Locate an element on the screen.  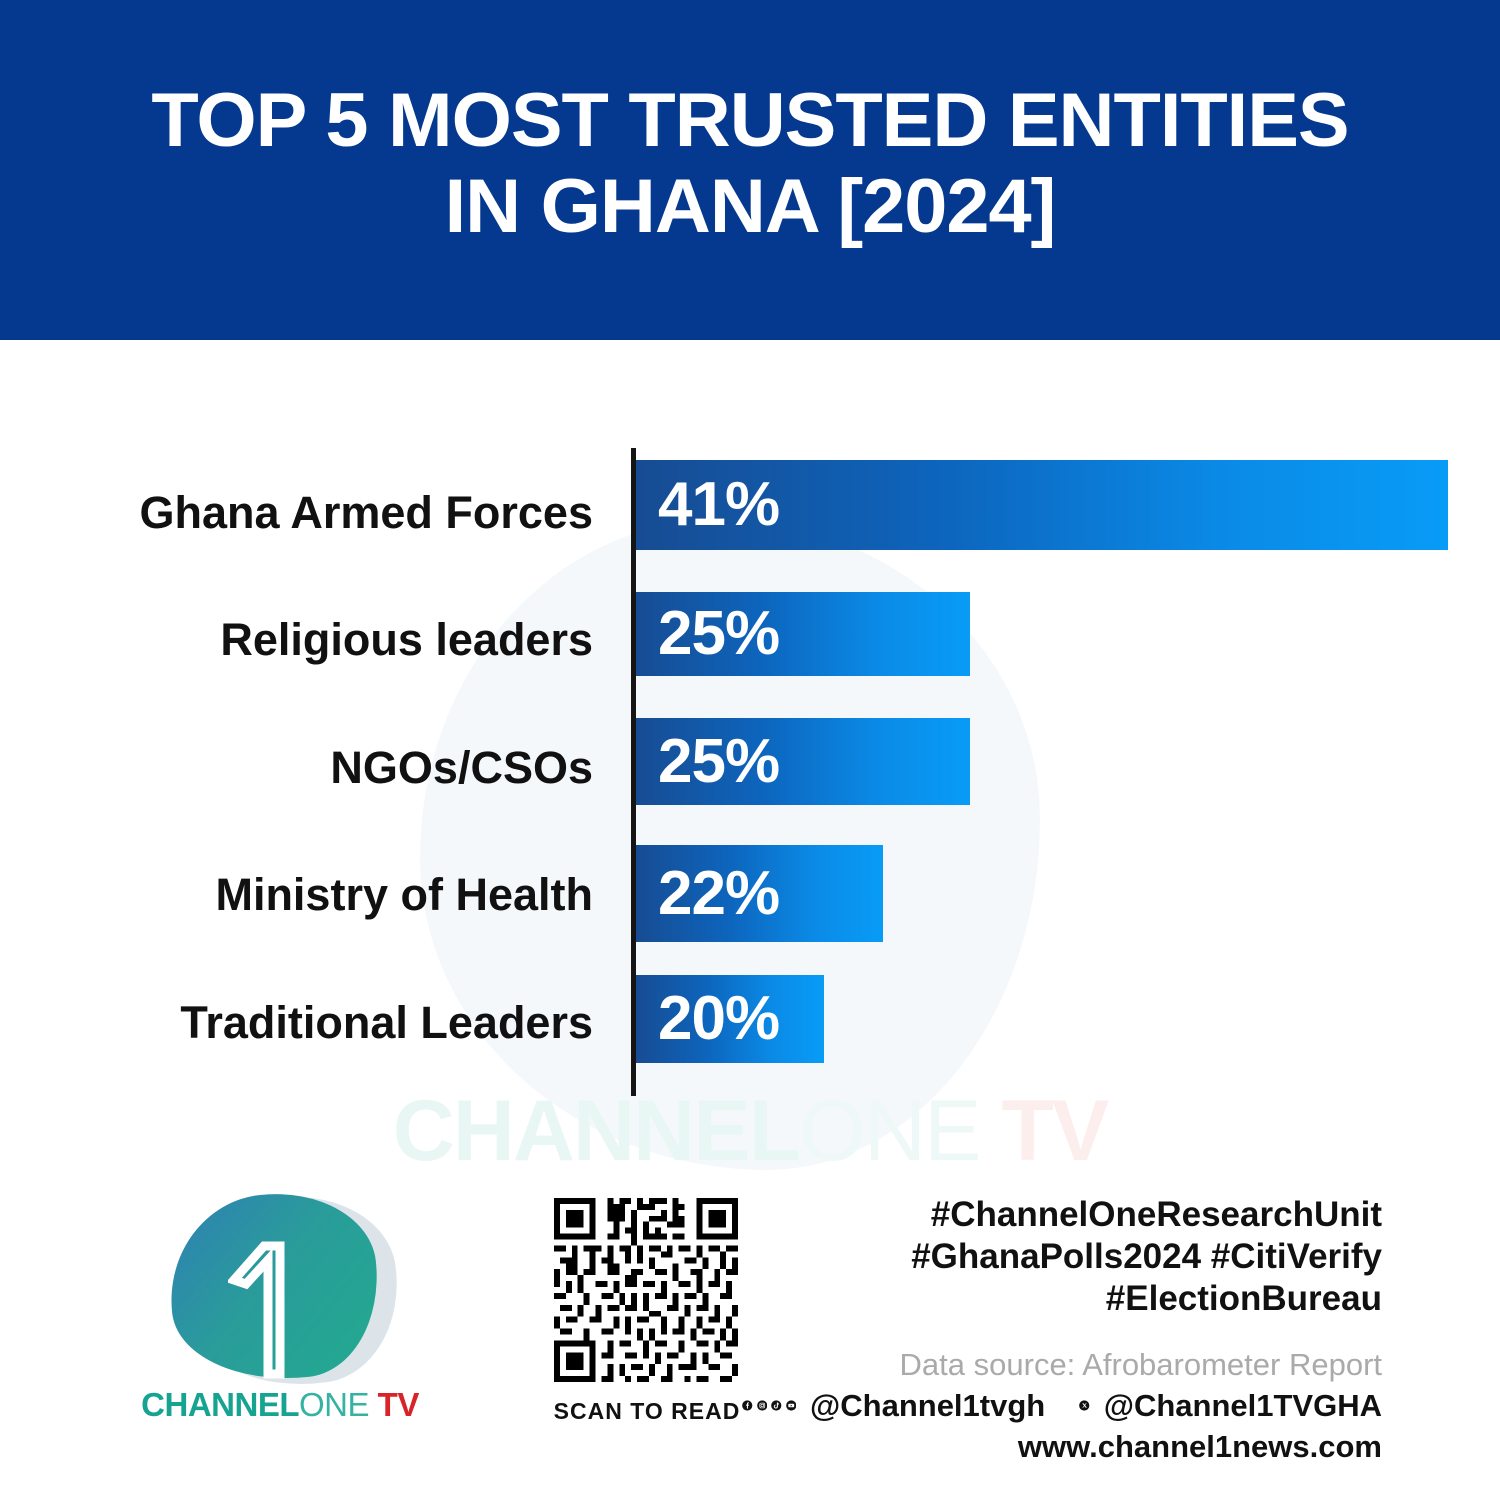
bar-3: 22% is located at coordinates (759, 893).